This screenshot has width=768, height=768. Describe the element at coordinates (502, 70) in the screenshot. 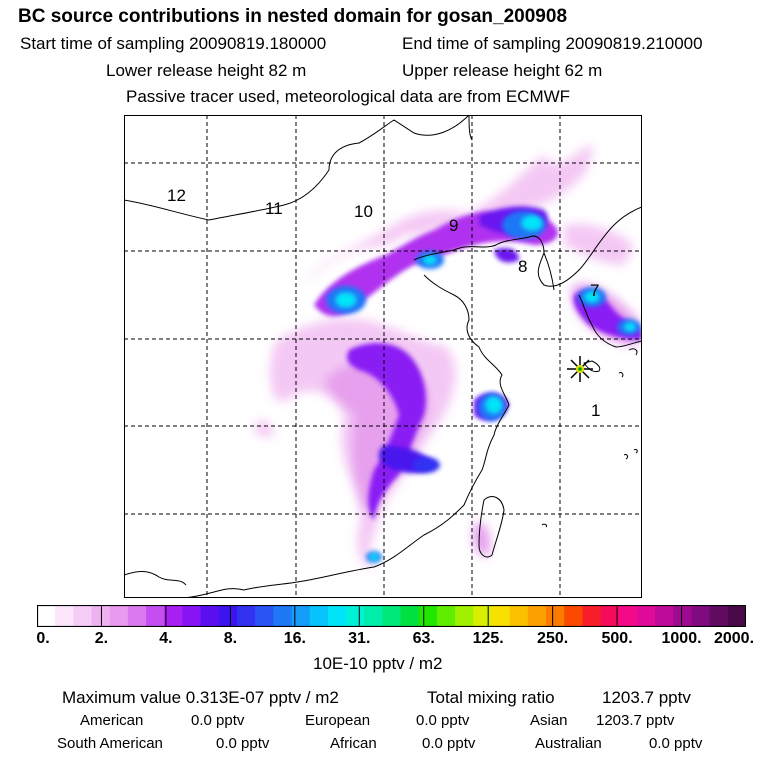

I see `upper-release-height-label: Upper release height 62 m` at that location.